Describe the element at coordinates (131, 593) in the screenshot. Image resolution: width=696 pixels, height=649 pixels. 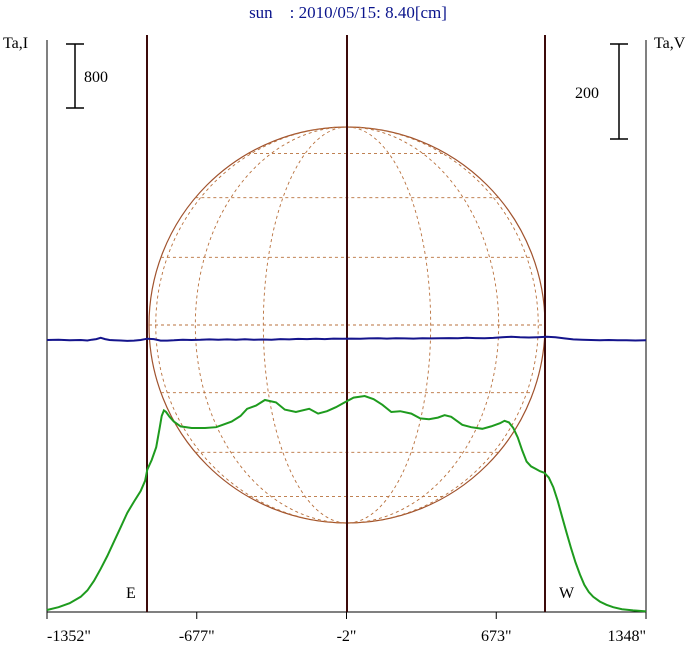
I see `east-limb-label: E` at that location.